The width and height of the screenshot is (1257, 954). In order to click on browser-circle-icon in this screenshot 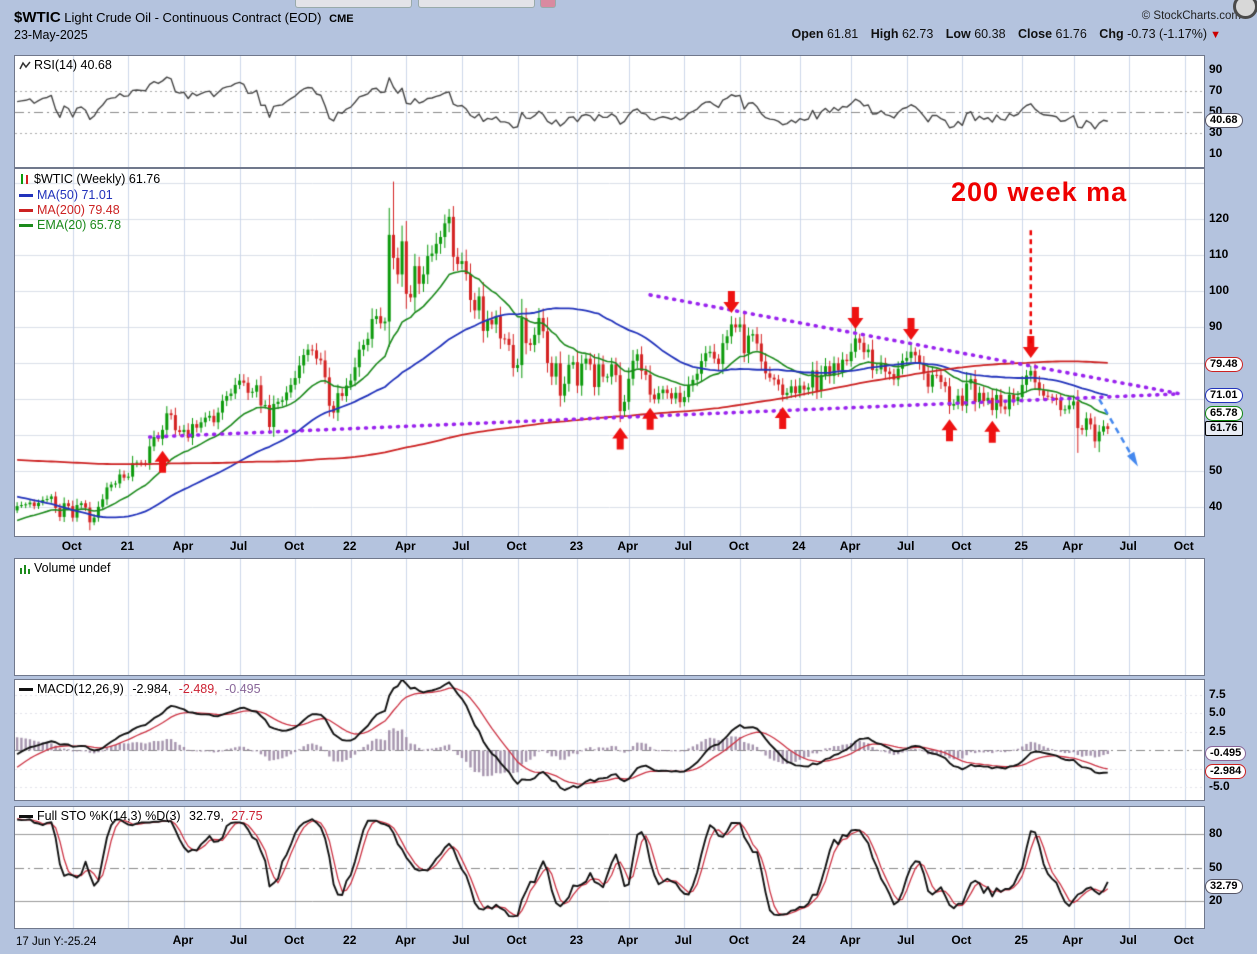, I will do `click(1245, 9)`.